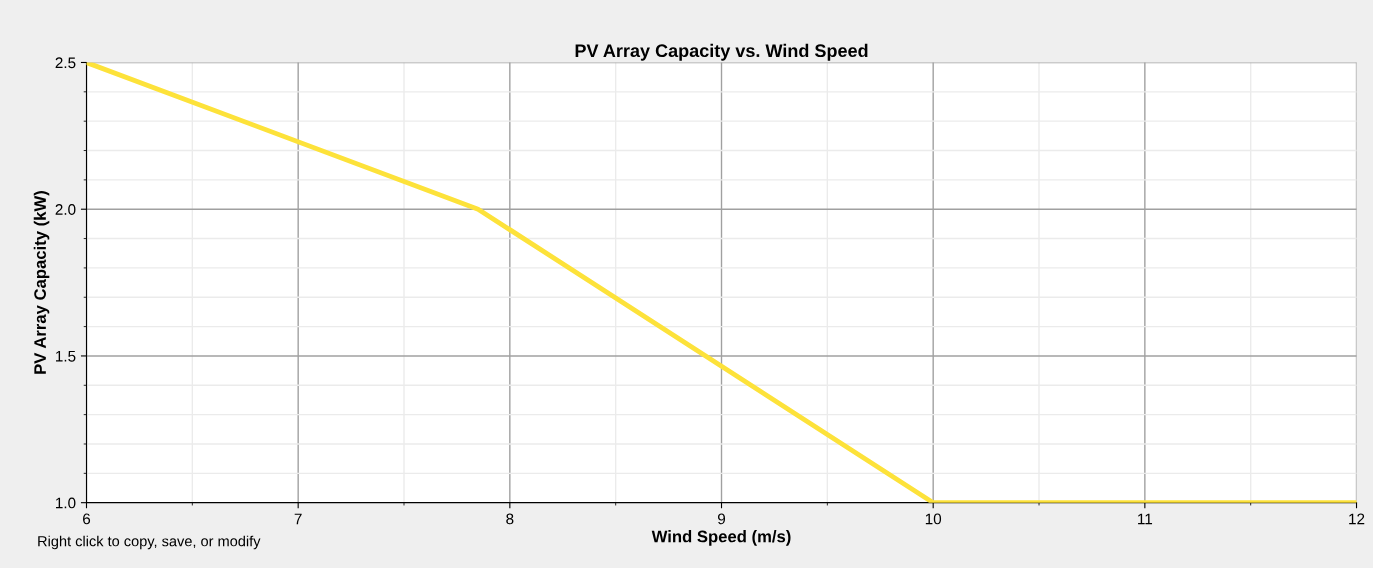 The width and height of the screenshot is (1373, 568). What do you see at coordinates (66, 503) in the screenshot?
I see `y-tick-label: 1.0` at bounding box center [66, 503].